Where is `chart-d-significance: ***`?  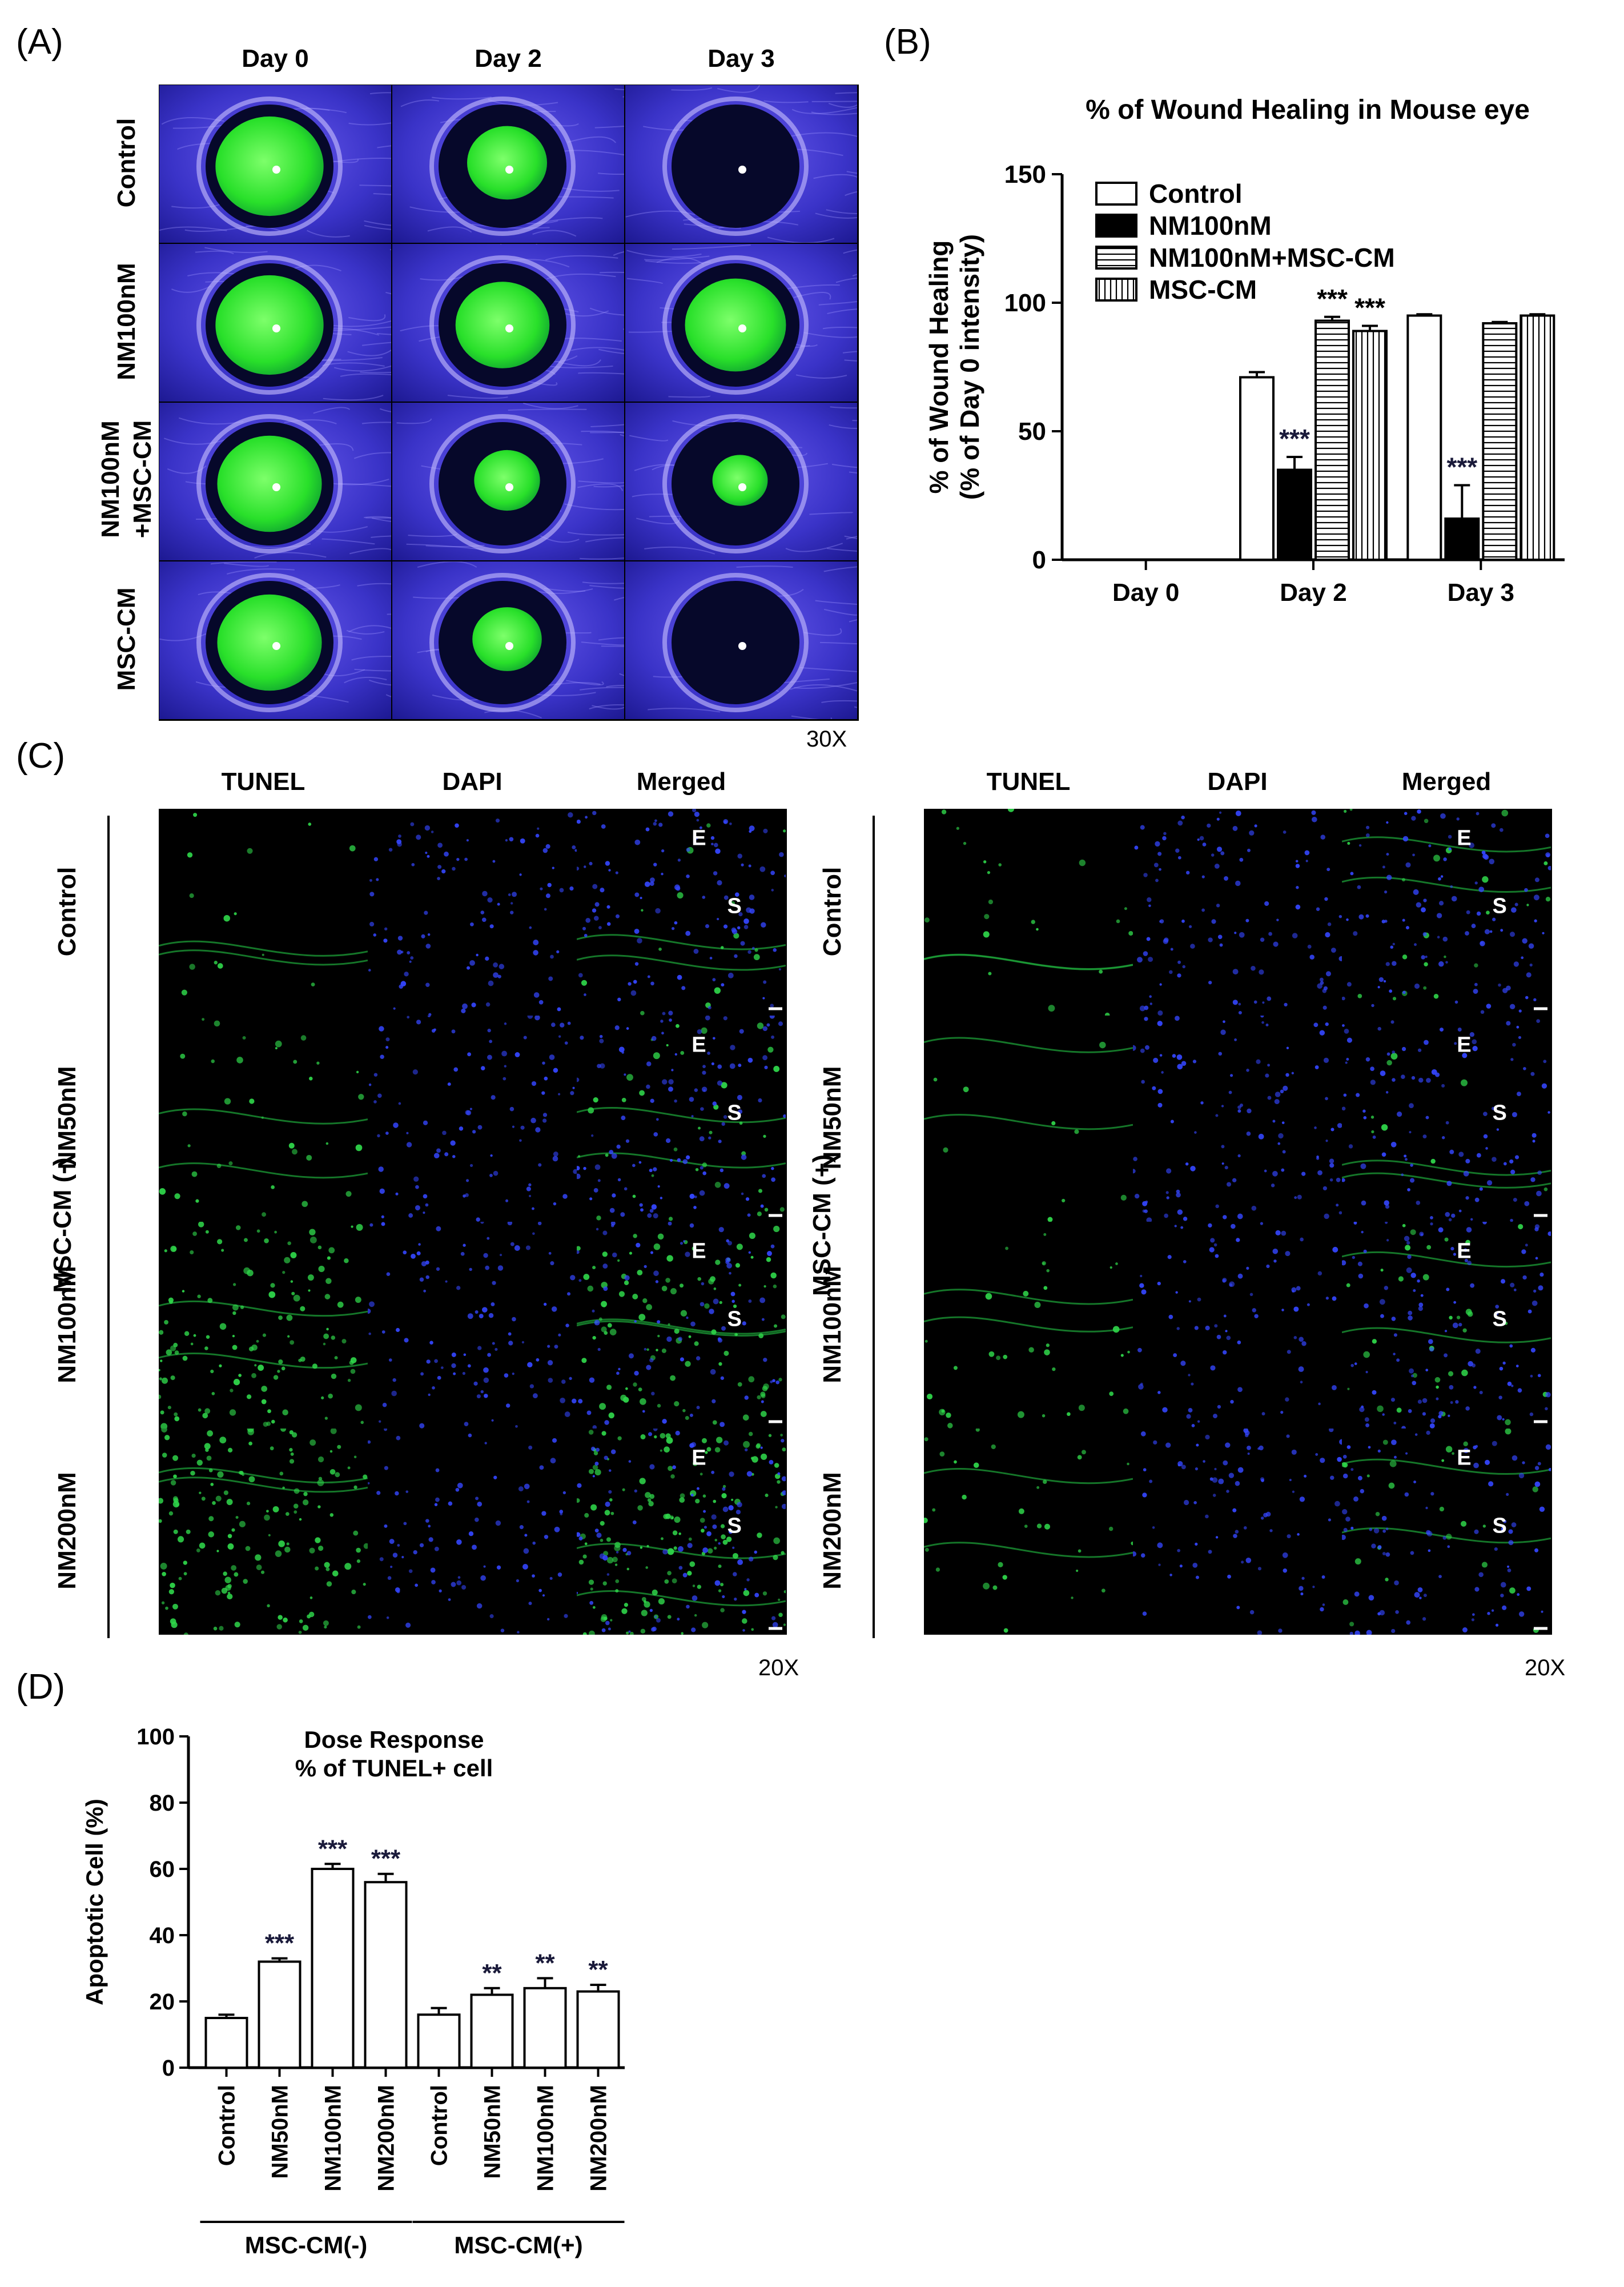 chart-d-significance: *** is located at coordinates (280, 1943).